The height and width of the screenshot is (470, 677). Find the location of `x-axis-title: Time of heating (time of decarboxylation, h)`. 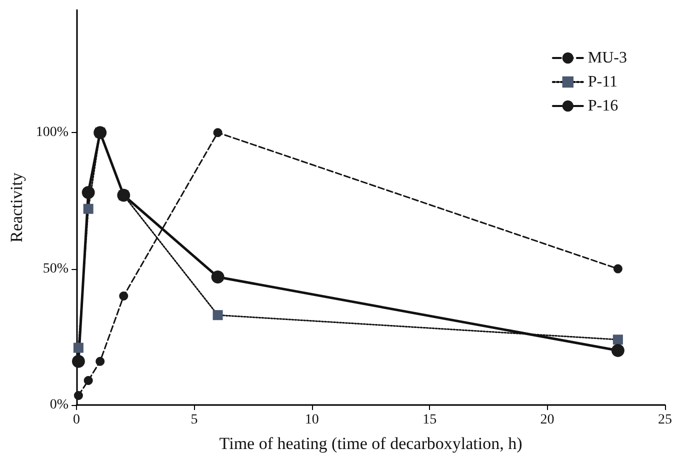

x-axis-title: Time of heating (time of decarboxylation, h) is located at coordinates (370, 443).